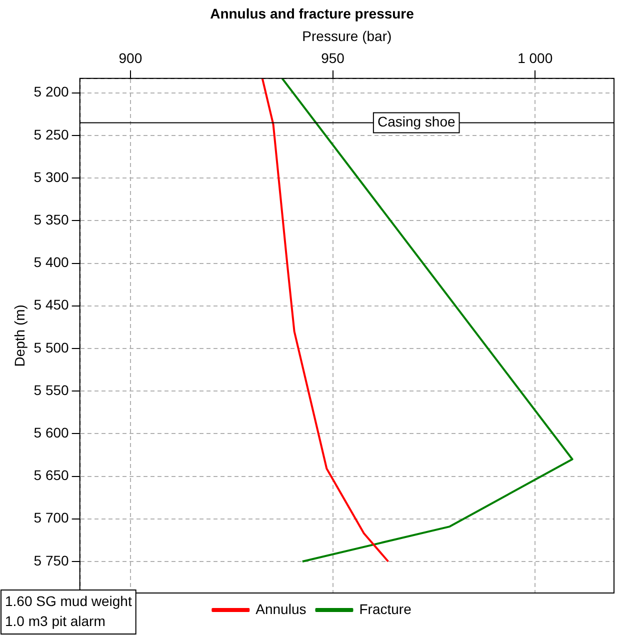  Describe the element at coordinates (52, 560) in the screenshot. I see `y-tick-label: 5 750` at that location.